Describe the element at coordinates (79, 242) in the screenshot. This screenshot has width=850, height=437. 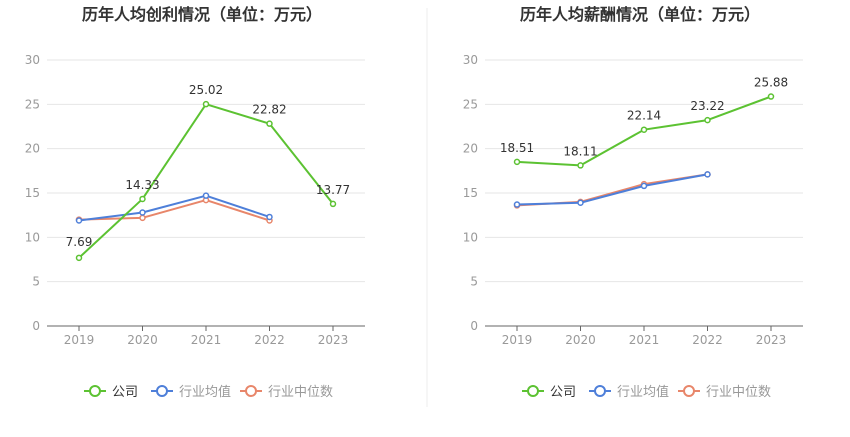
I see `data-label: 7.69` at that location.